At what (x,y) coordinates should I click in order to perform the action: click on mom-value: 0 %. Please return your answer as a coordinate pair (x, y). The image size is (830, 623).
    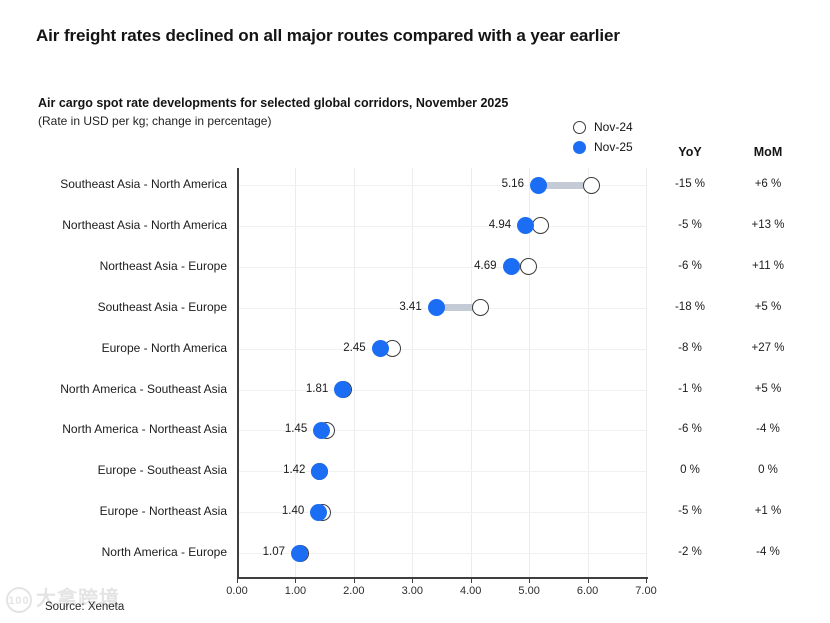
    Looking at the image, I should click on (768, 470).